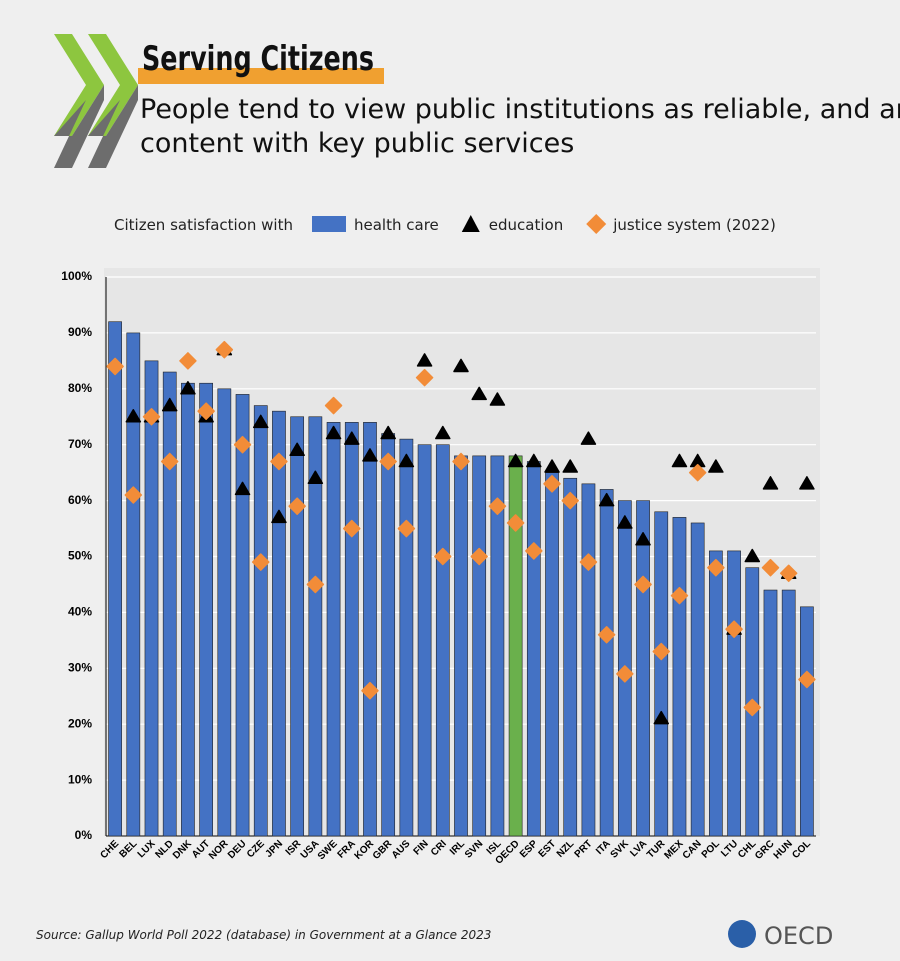 Image resolution: width=900 pixels, height=961 pixels. What do you see at coordinates (183, 850) in the screenshot?
I see `x-tick-label: DNK` at bounding box center [183, 850].